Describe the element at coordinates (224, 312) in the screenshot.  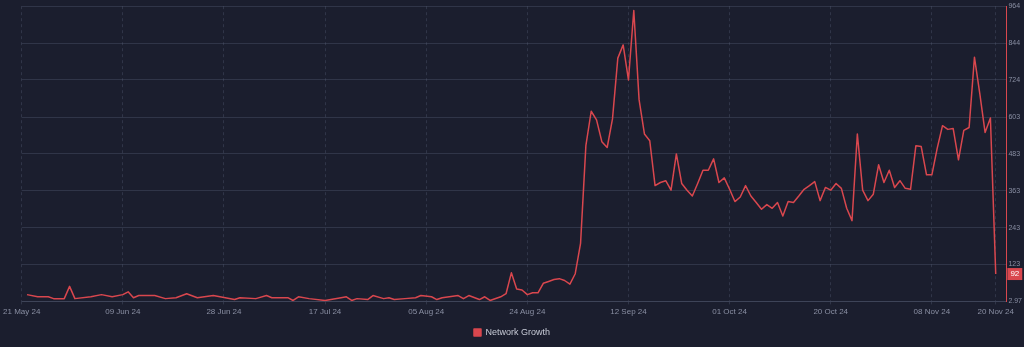
I see `x-tick-label: 28 Jun 24` at that location.